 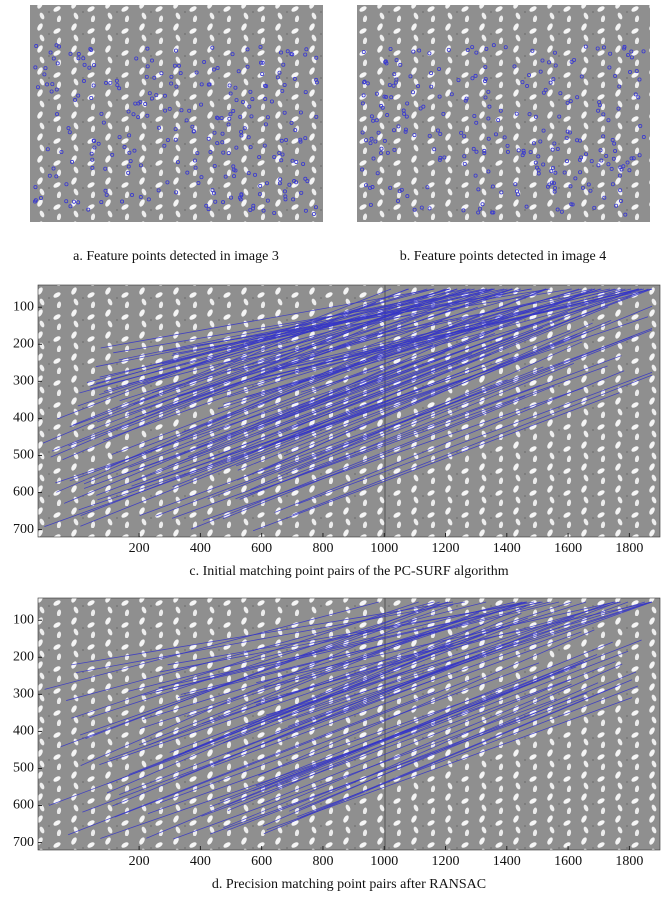 I want to click on caption: b. Feature points detected in image 4, so click(x=503, y=256).